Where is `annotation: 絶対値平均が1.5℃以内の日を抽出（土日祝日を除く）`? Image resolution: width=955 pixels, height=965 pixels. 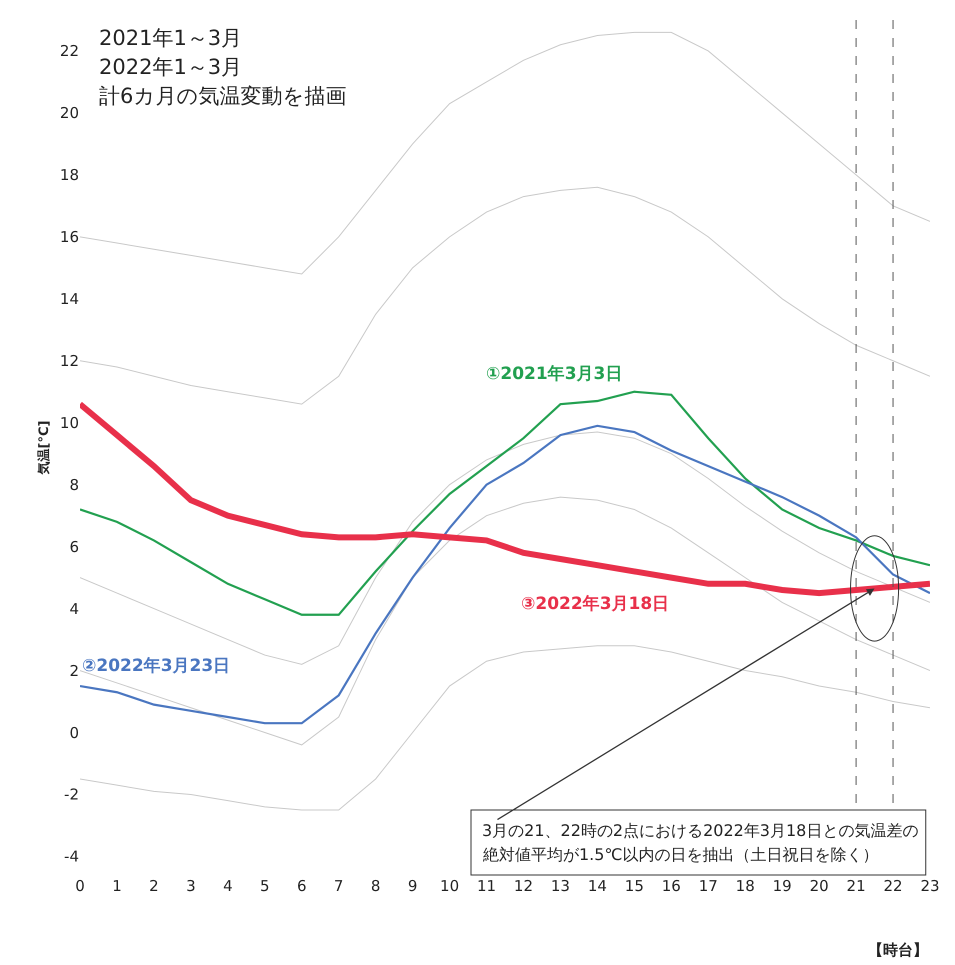
annotation: 絶対値平均が1.5℃以内の日を抽出（土日祝日を除く） is located at coordinates (680, 854).